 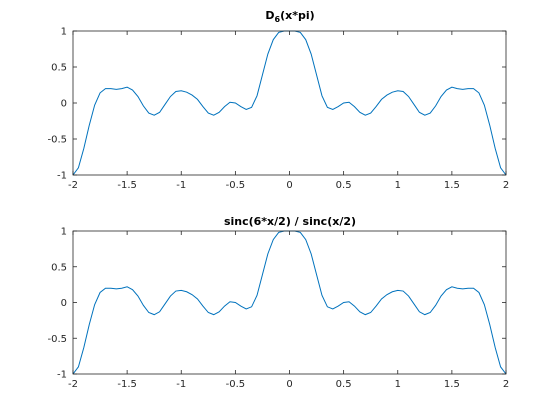 I want to click on subplot-top-title-subscript: 6, so click(x=278, y=19).